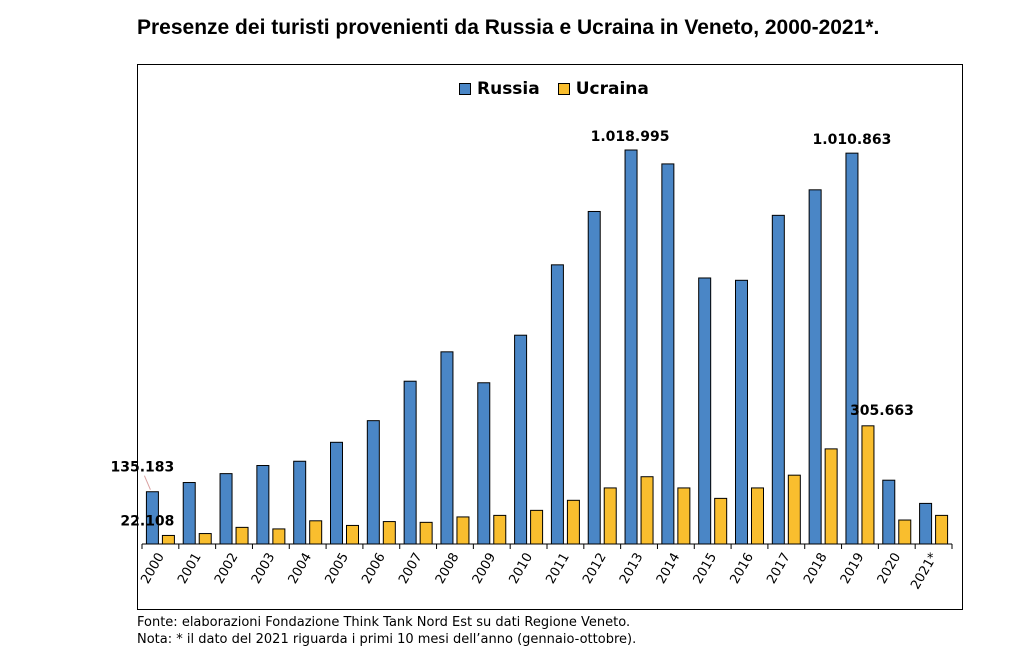 This screenshot has height=667, width=1024. I want to click on bar-ucraina-2006, so click(389, 533).